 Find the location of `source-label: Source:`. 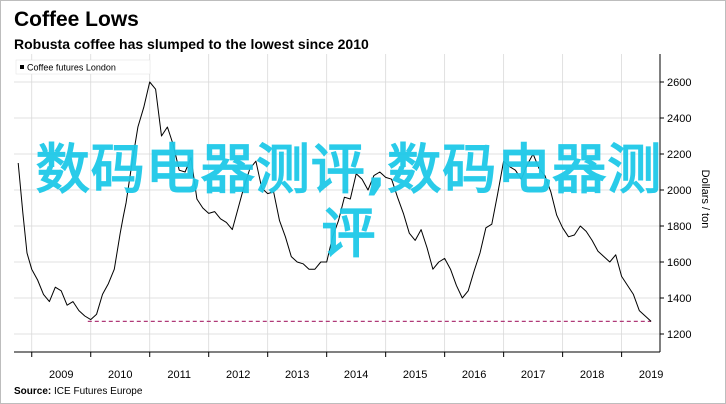

source-label: Source: is located at coordinates (33, 391).